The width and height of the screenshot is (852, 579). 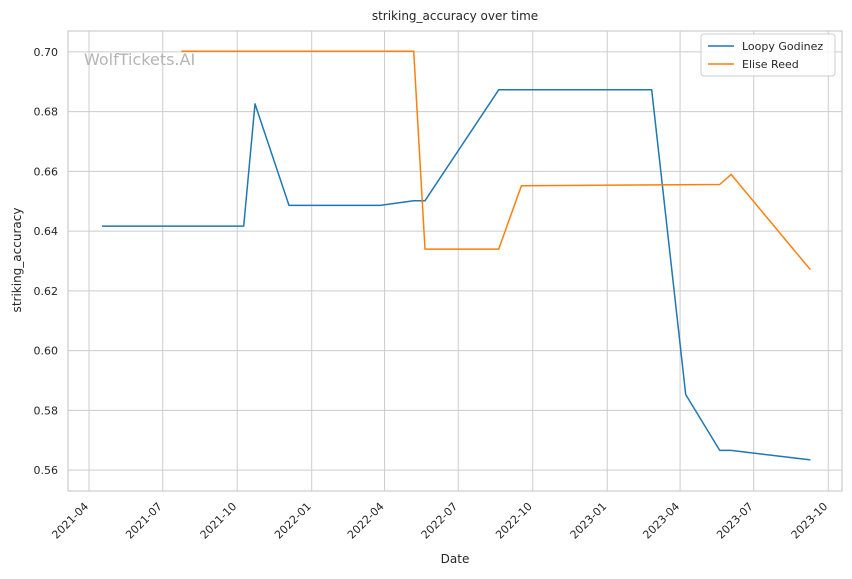 What do you see at coordinates (46, 261) in the screenshot?
I see `y-tick-labels: 0.56 0.58 0.60 0.62 0.64 0.66 0.68 0.70` at bounding box center [46, 261].